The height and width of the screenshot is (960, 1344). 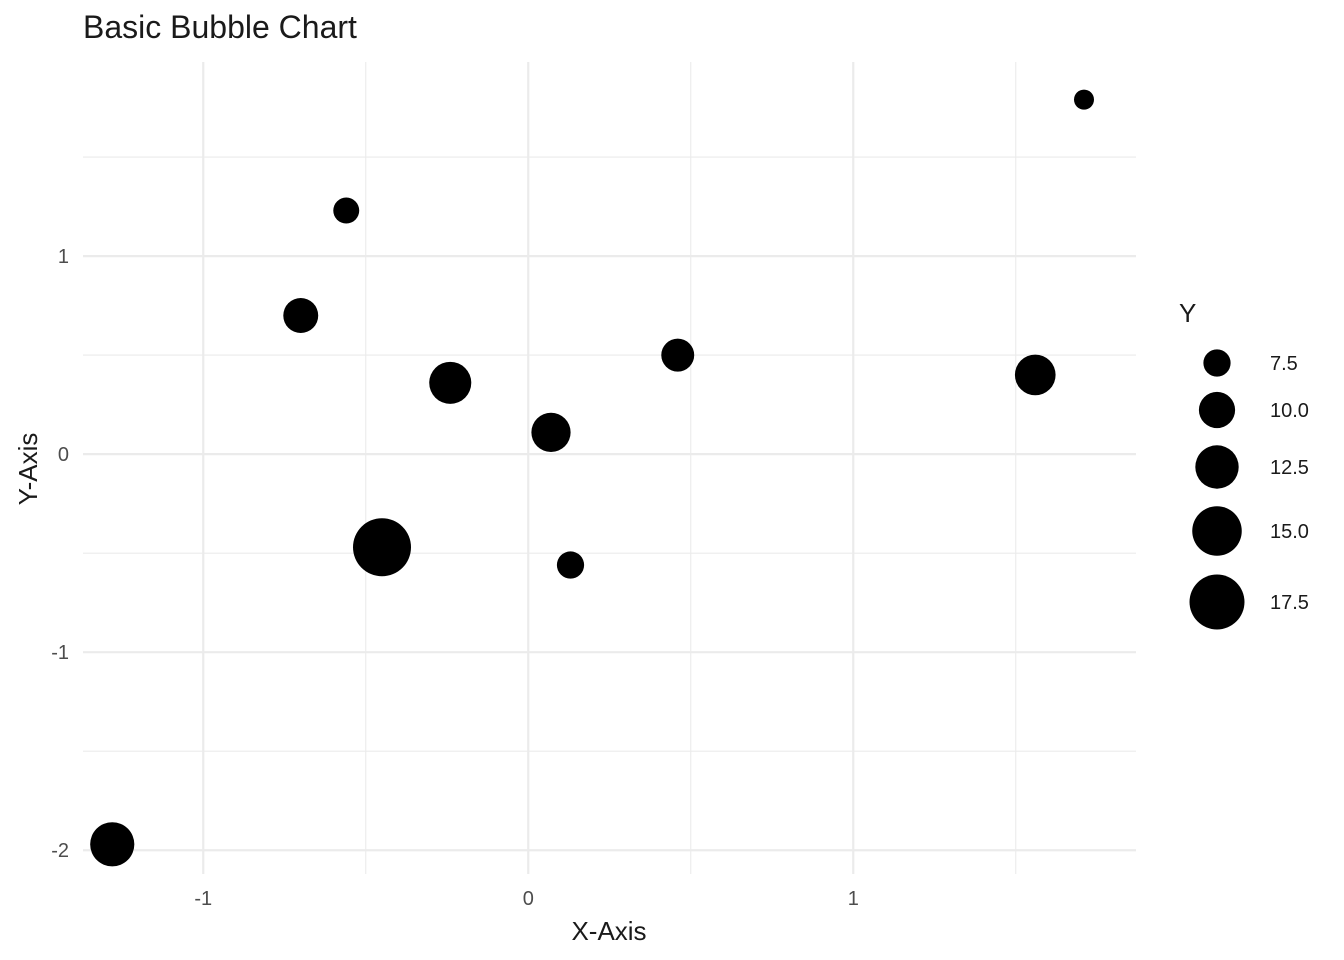 I want to click on x-tick-label: 0, so click(x=528, y=899).